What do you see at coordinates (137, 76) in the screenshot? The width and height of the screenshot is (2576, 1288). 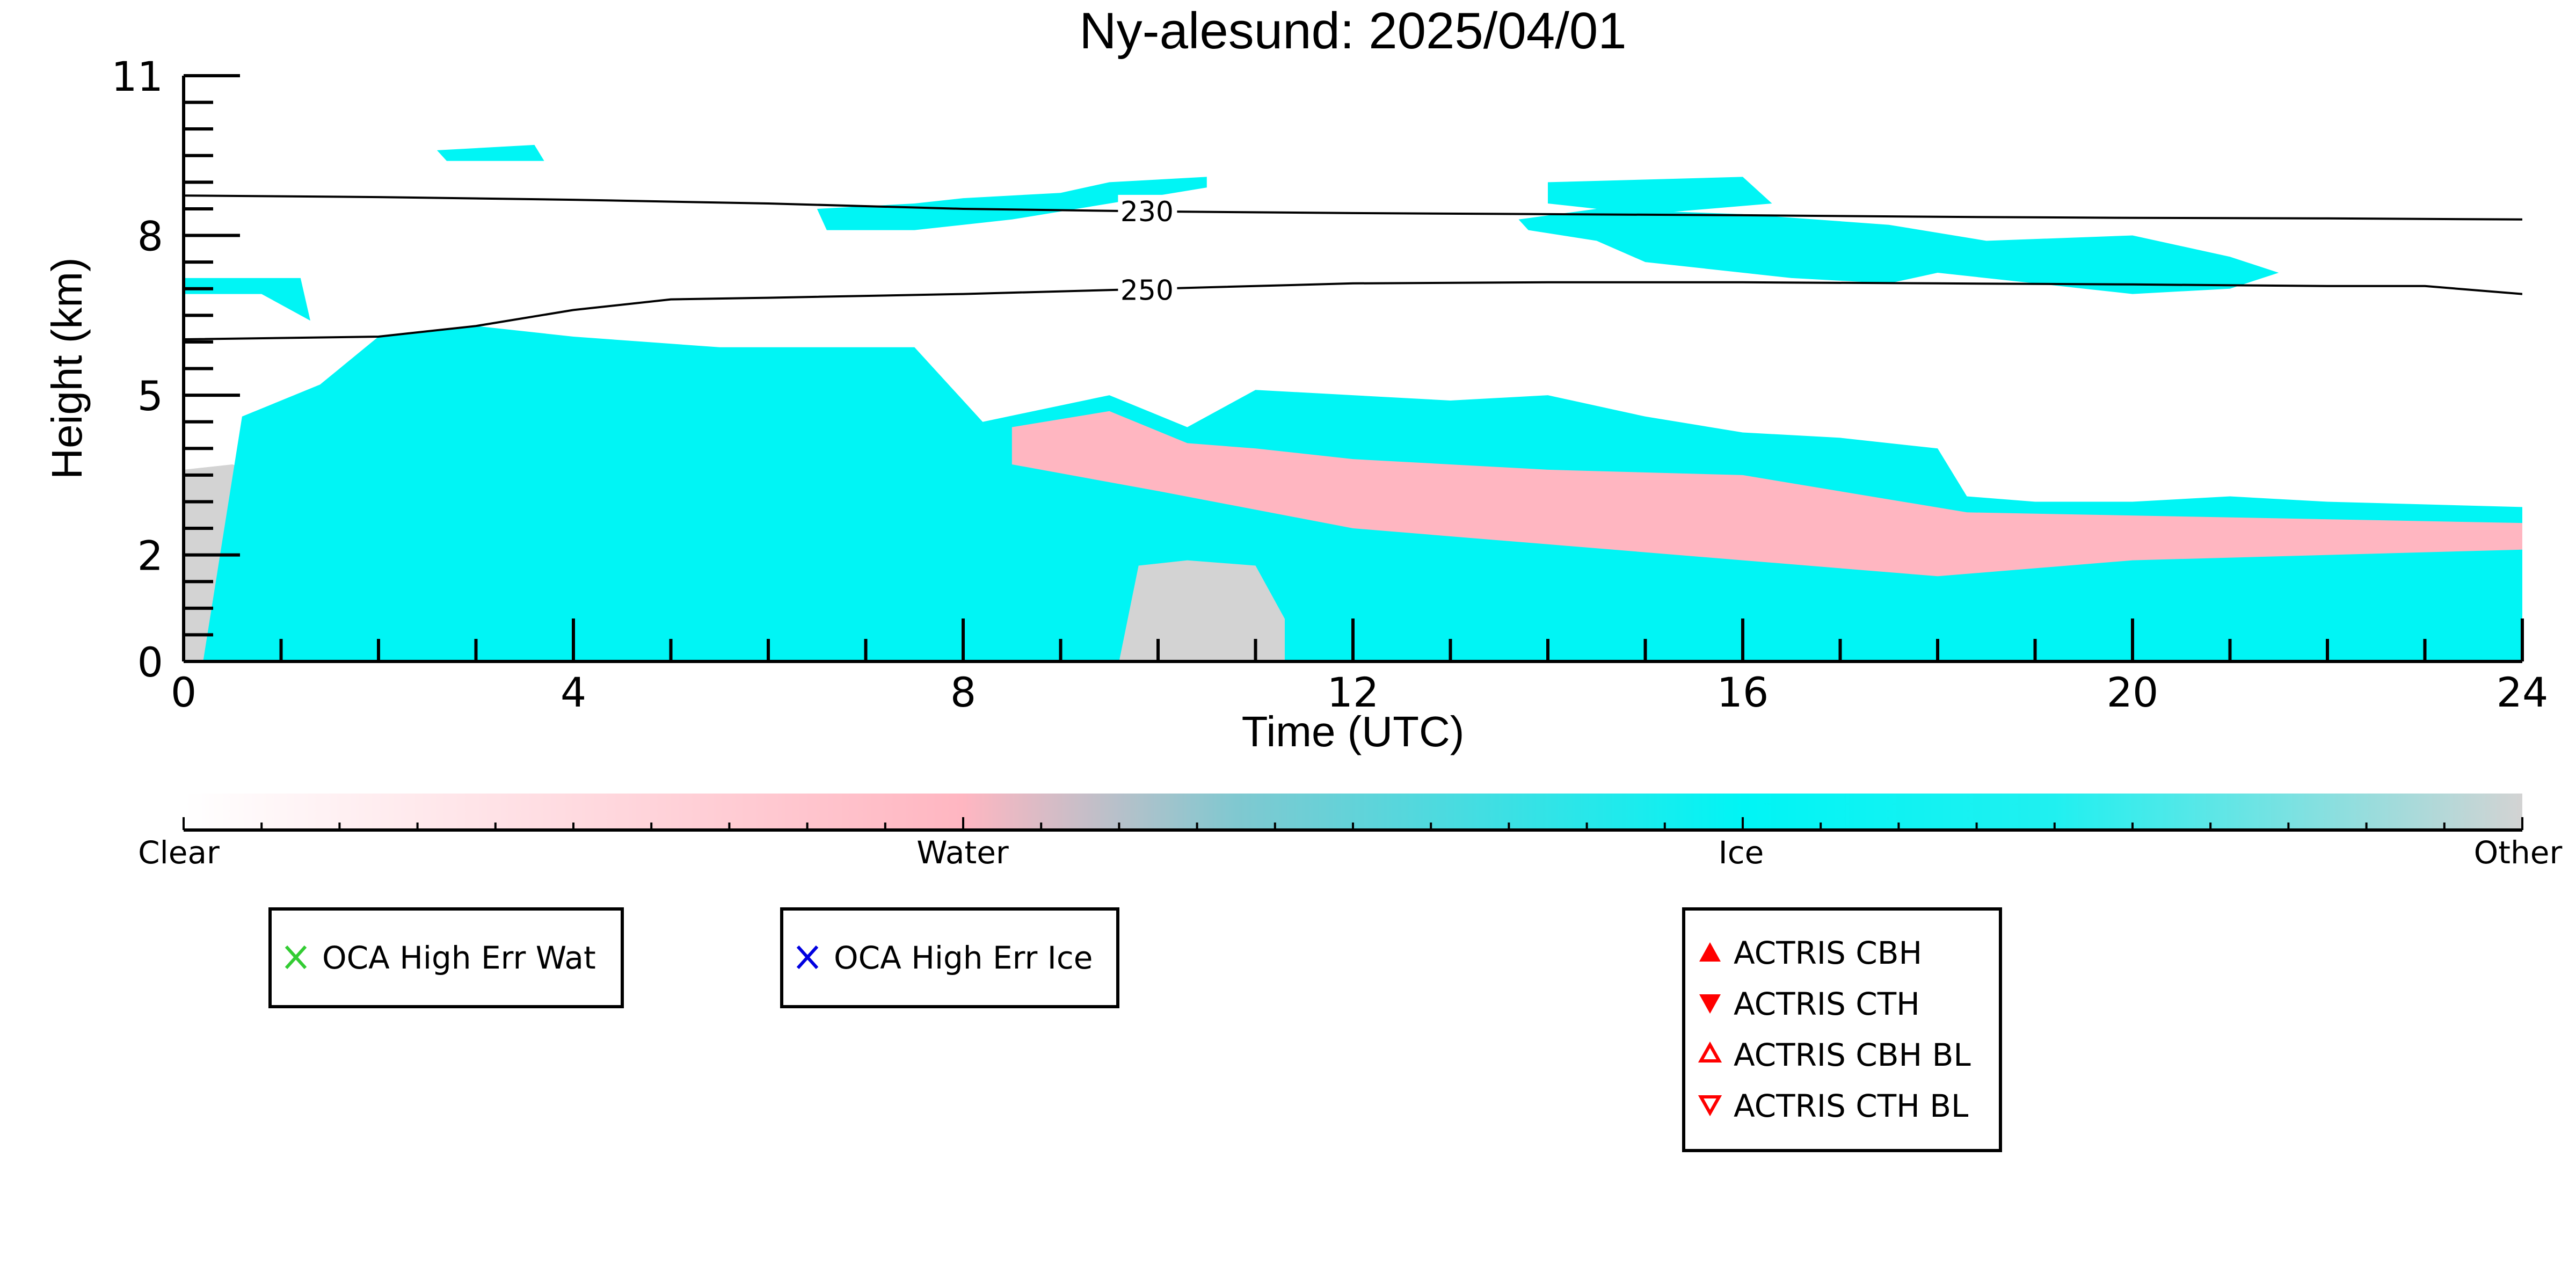 I see `y-tick-label: 11` at bounding box center [137, 76].